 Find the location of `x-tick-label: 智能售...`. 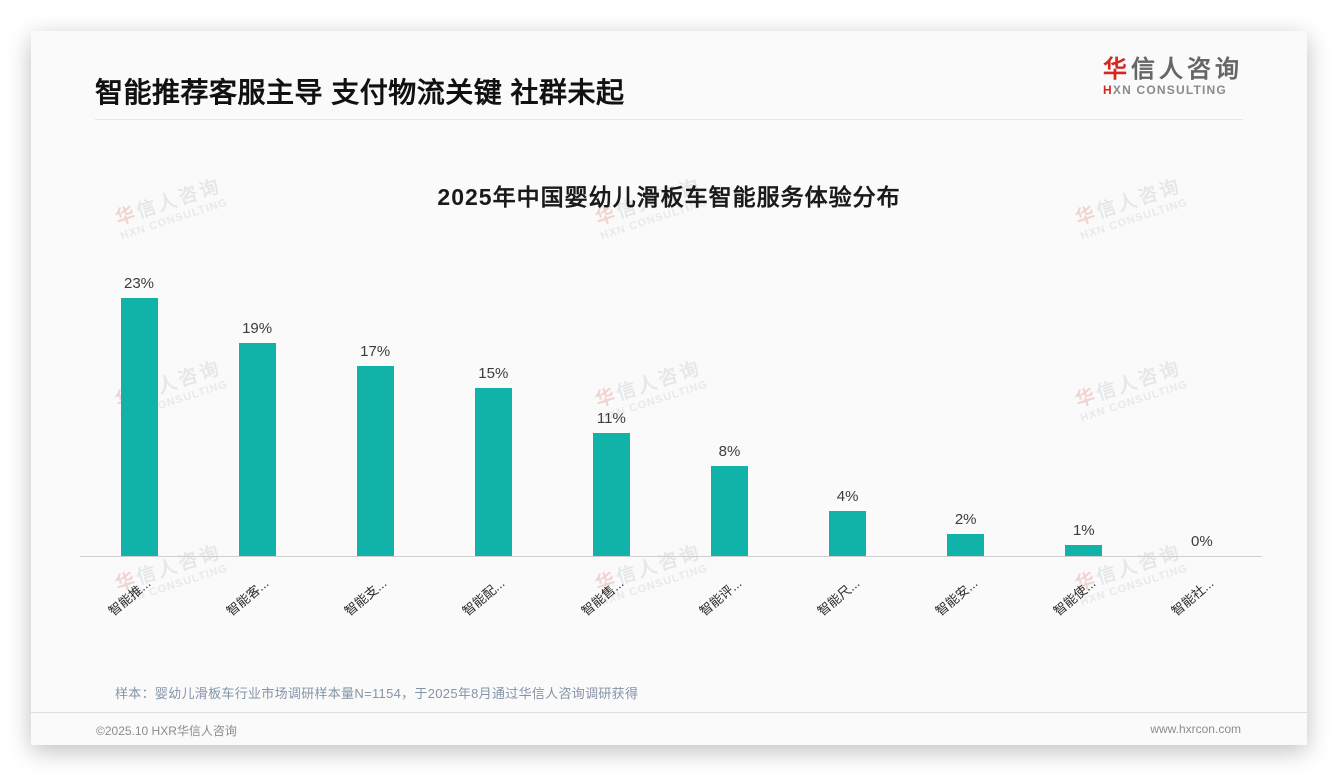

x-tick-label: 智能售... is located at coordinates (602, 597).